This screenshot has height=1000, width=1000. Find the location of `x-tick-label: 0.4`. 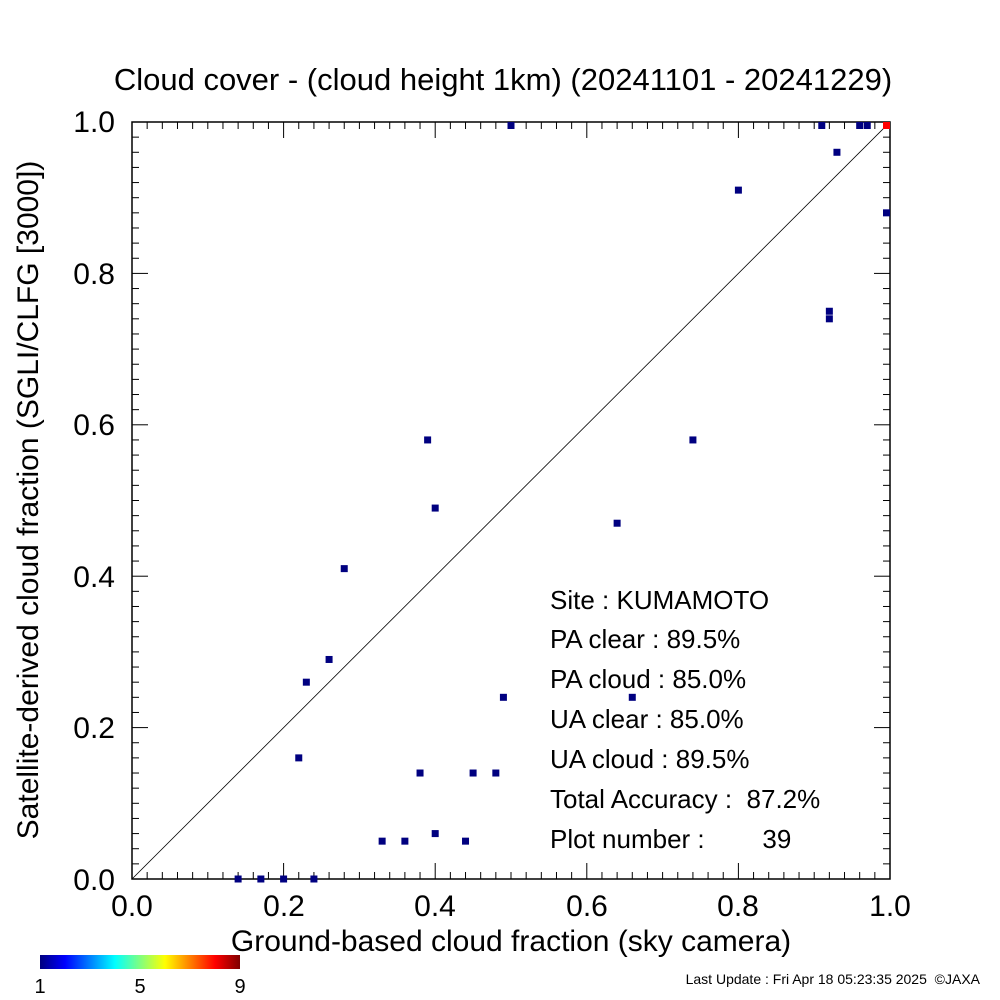

x-tick-label: 0.4 is located at coordinates (435, 906).